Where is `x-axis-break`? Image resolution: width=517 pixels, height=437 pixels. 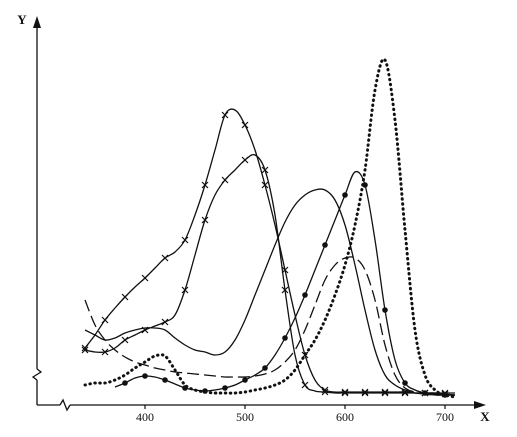
x-axis-break is located at coordinates (65, 405).